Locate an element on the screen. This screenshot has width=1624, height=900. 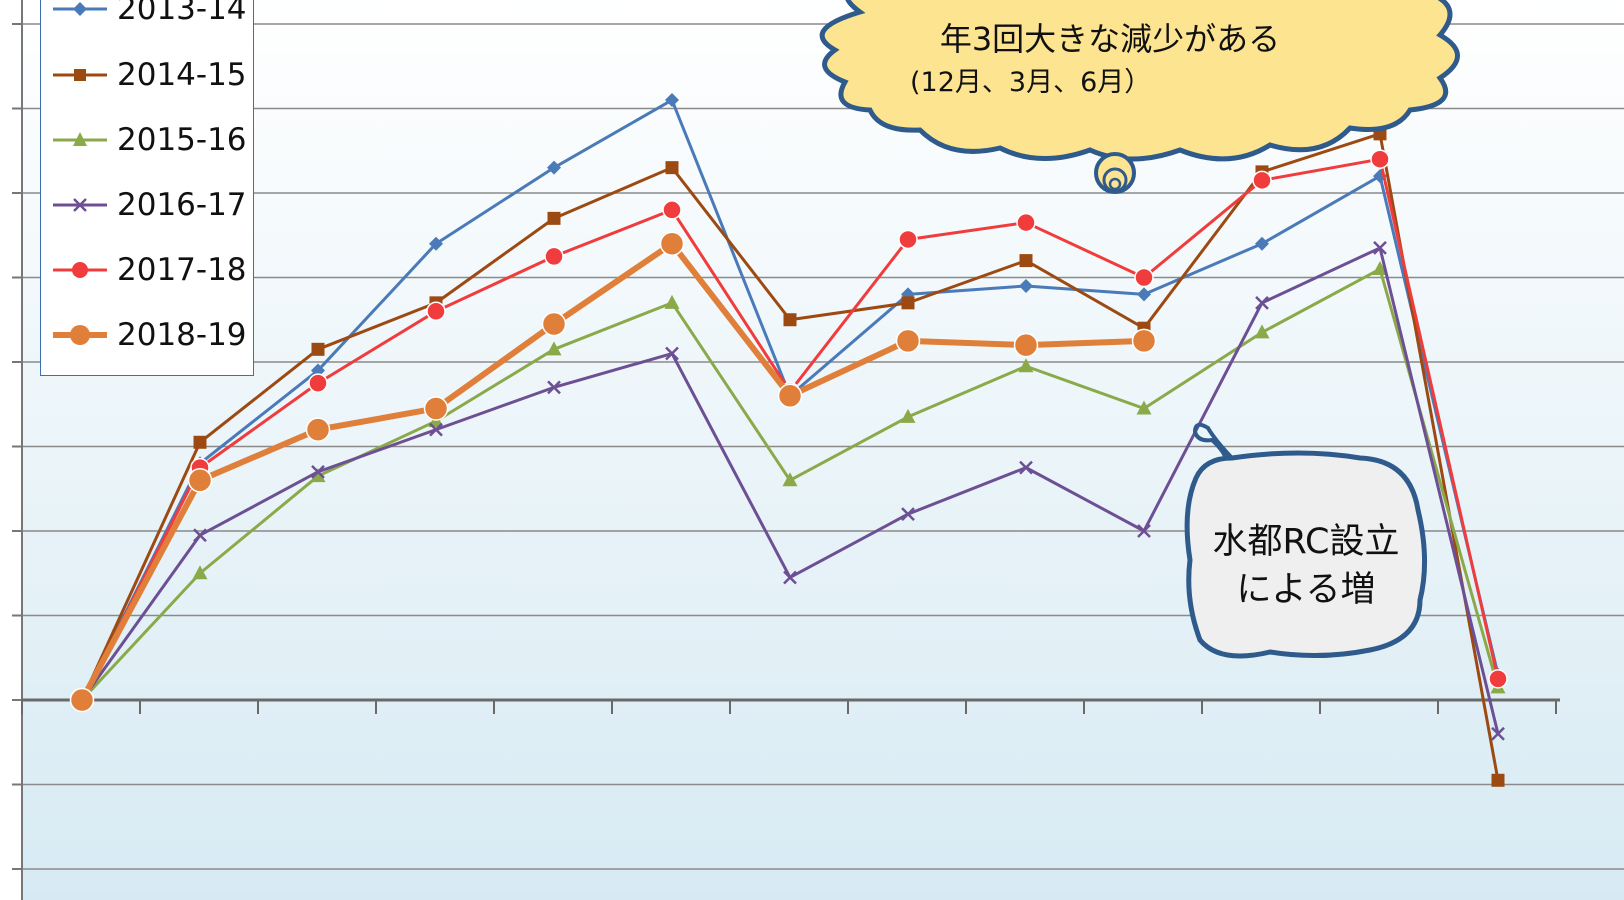
note-pointer is located at coordinates (1213, 441).